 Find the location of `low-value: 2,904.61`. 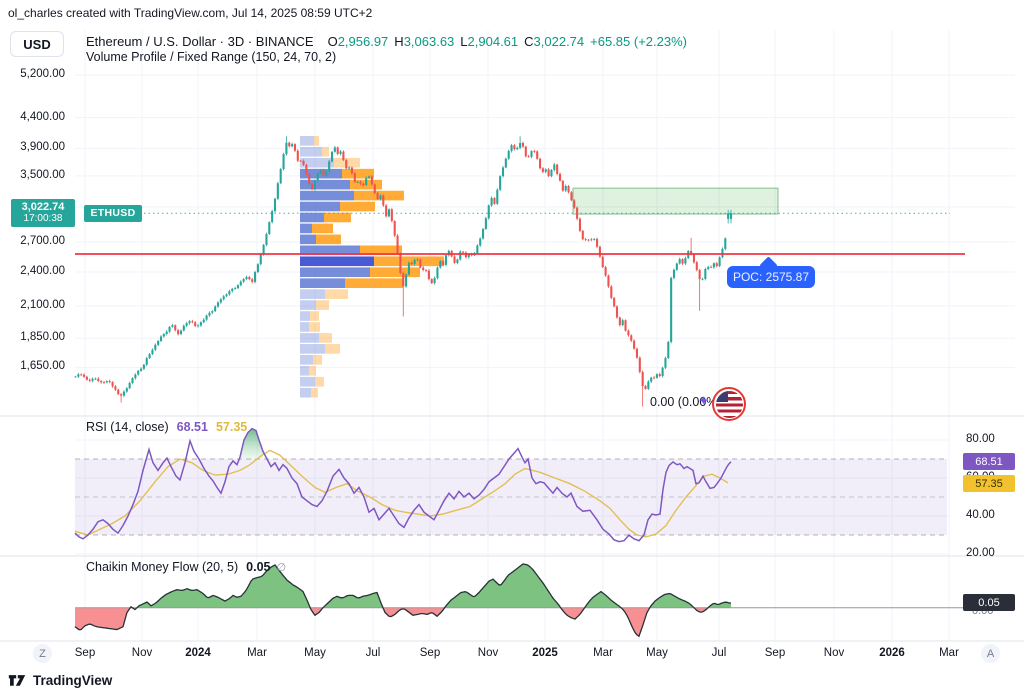

low-value: 2,904.61 is located at coordinates (493, 41).